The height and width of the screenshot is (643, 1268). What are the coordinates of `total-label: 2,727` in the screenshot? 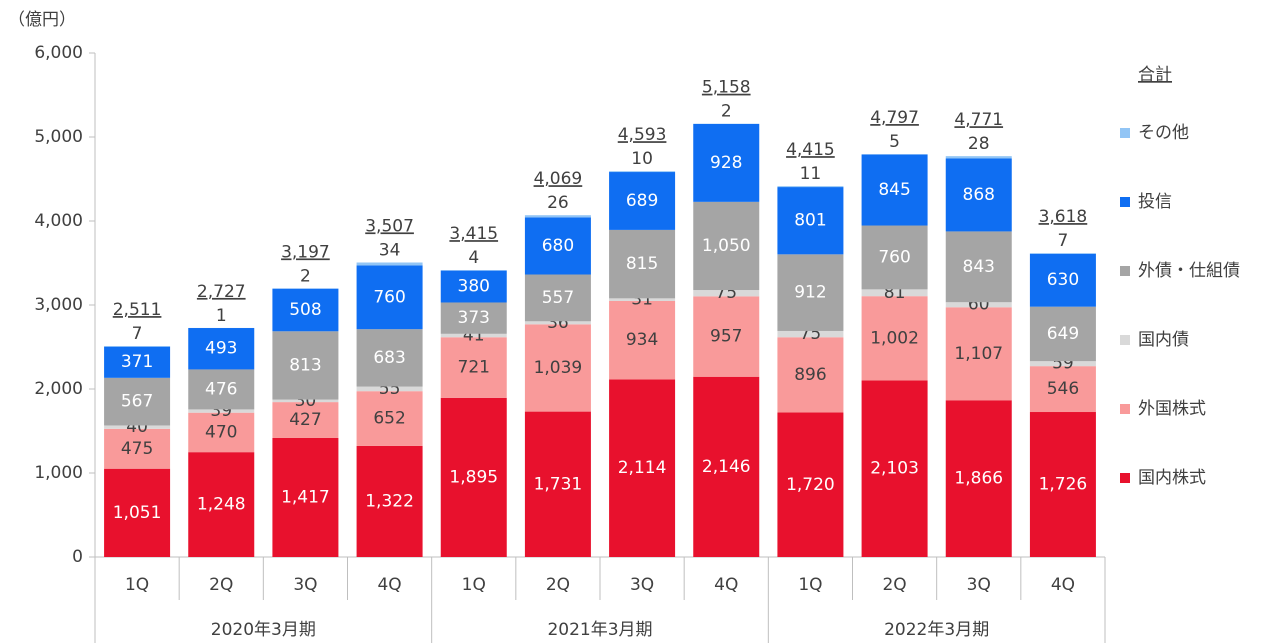 It's located at (221, 292).